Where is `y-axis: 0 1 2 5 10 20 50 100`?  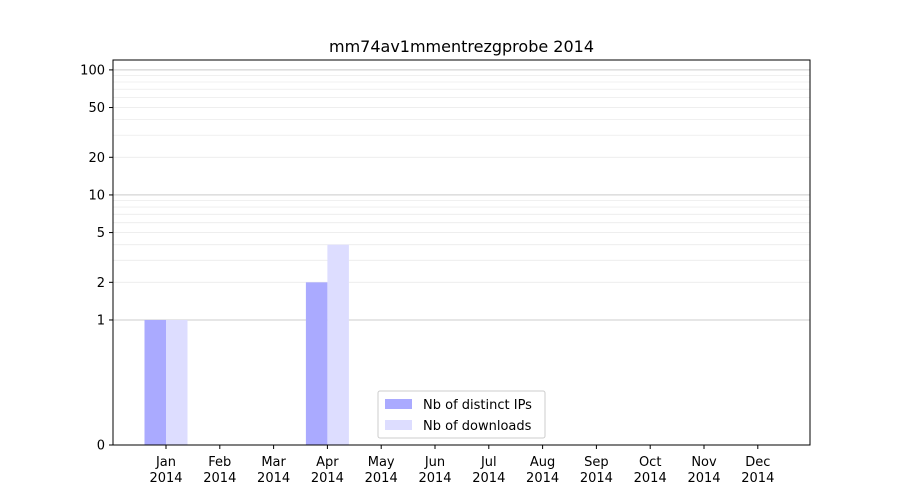 y-axis: 0 1 2 5 10 20 50 100 is located at coordinates (96, 258).